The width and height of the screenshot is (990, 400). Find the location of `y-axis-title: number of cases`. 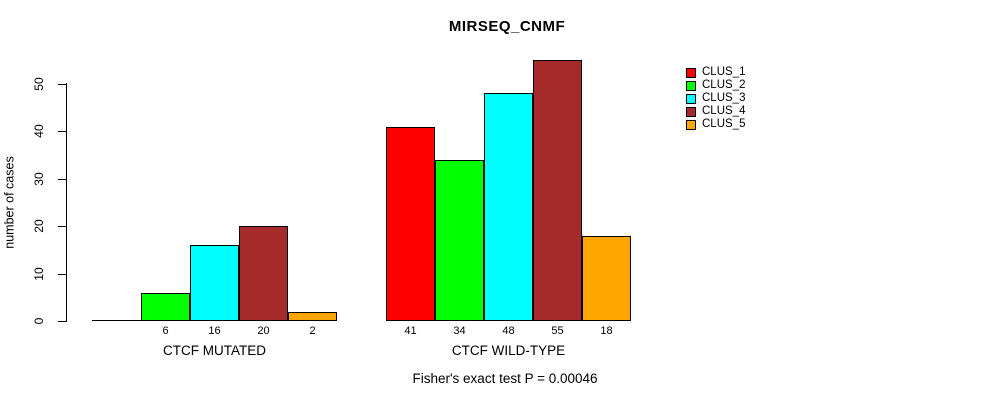

y-axis-title: number of cases is located at coordinates (9, 202).